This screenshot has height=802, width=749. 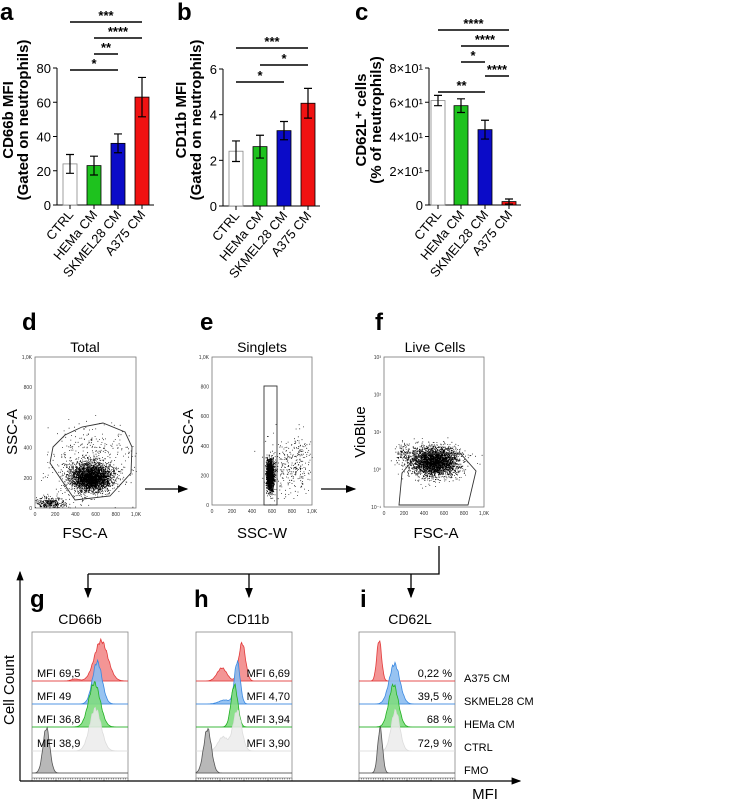 I want to click on legend-ctrl: CTRL, so click(x=478, y=748).